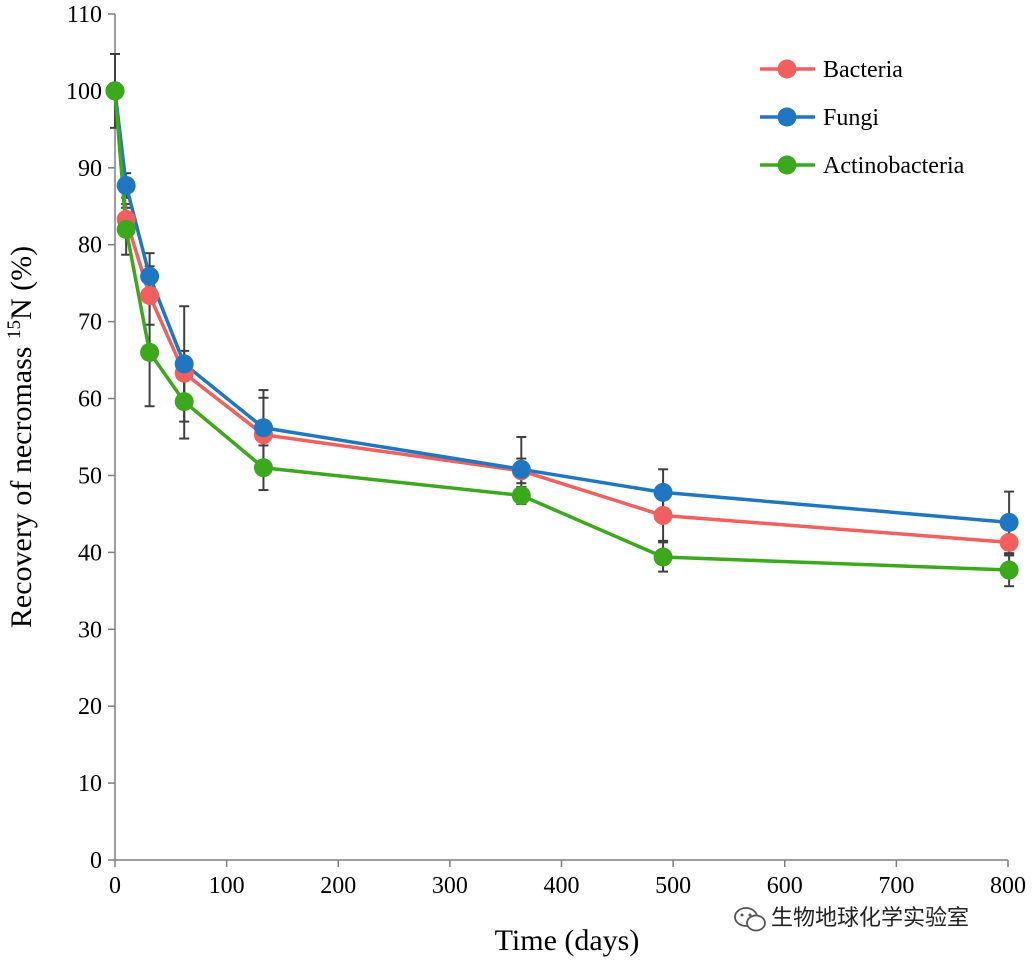 The width and height of the screenshot is (1032, 961). I want to click on y-tick-label: 30, so click(90, 630).